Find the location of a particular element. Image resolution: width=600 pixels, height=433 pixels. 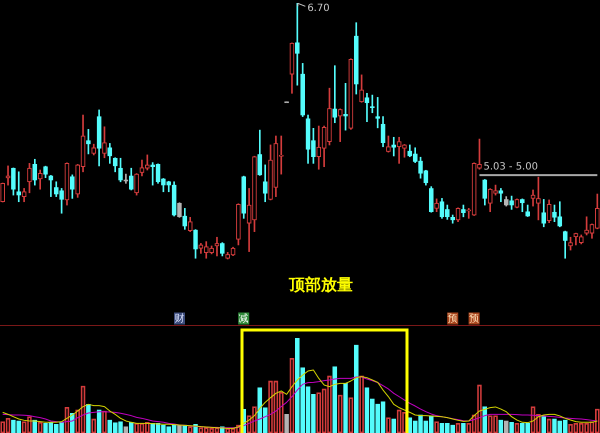

annotation: 5.03 - 5.00 is located at coordinates (510, 167).